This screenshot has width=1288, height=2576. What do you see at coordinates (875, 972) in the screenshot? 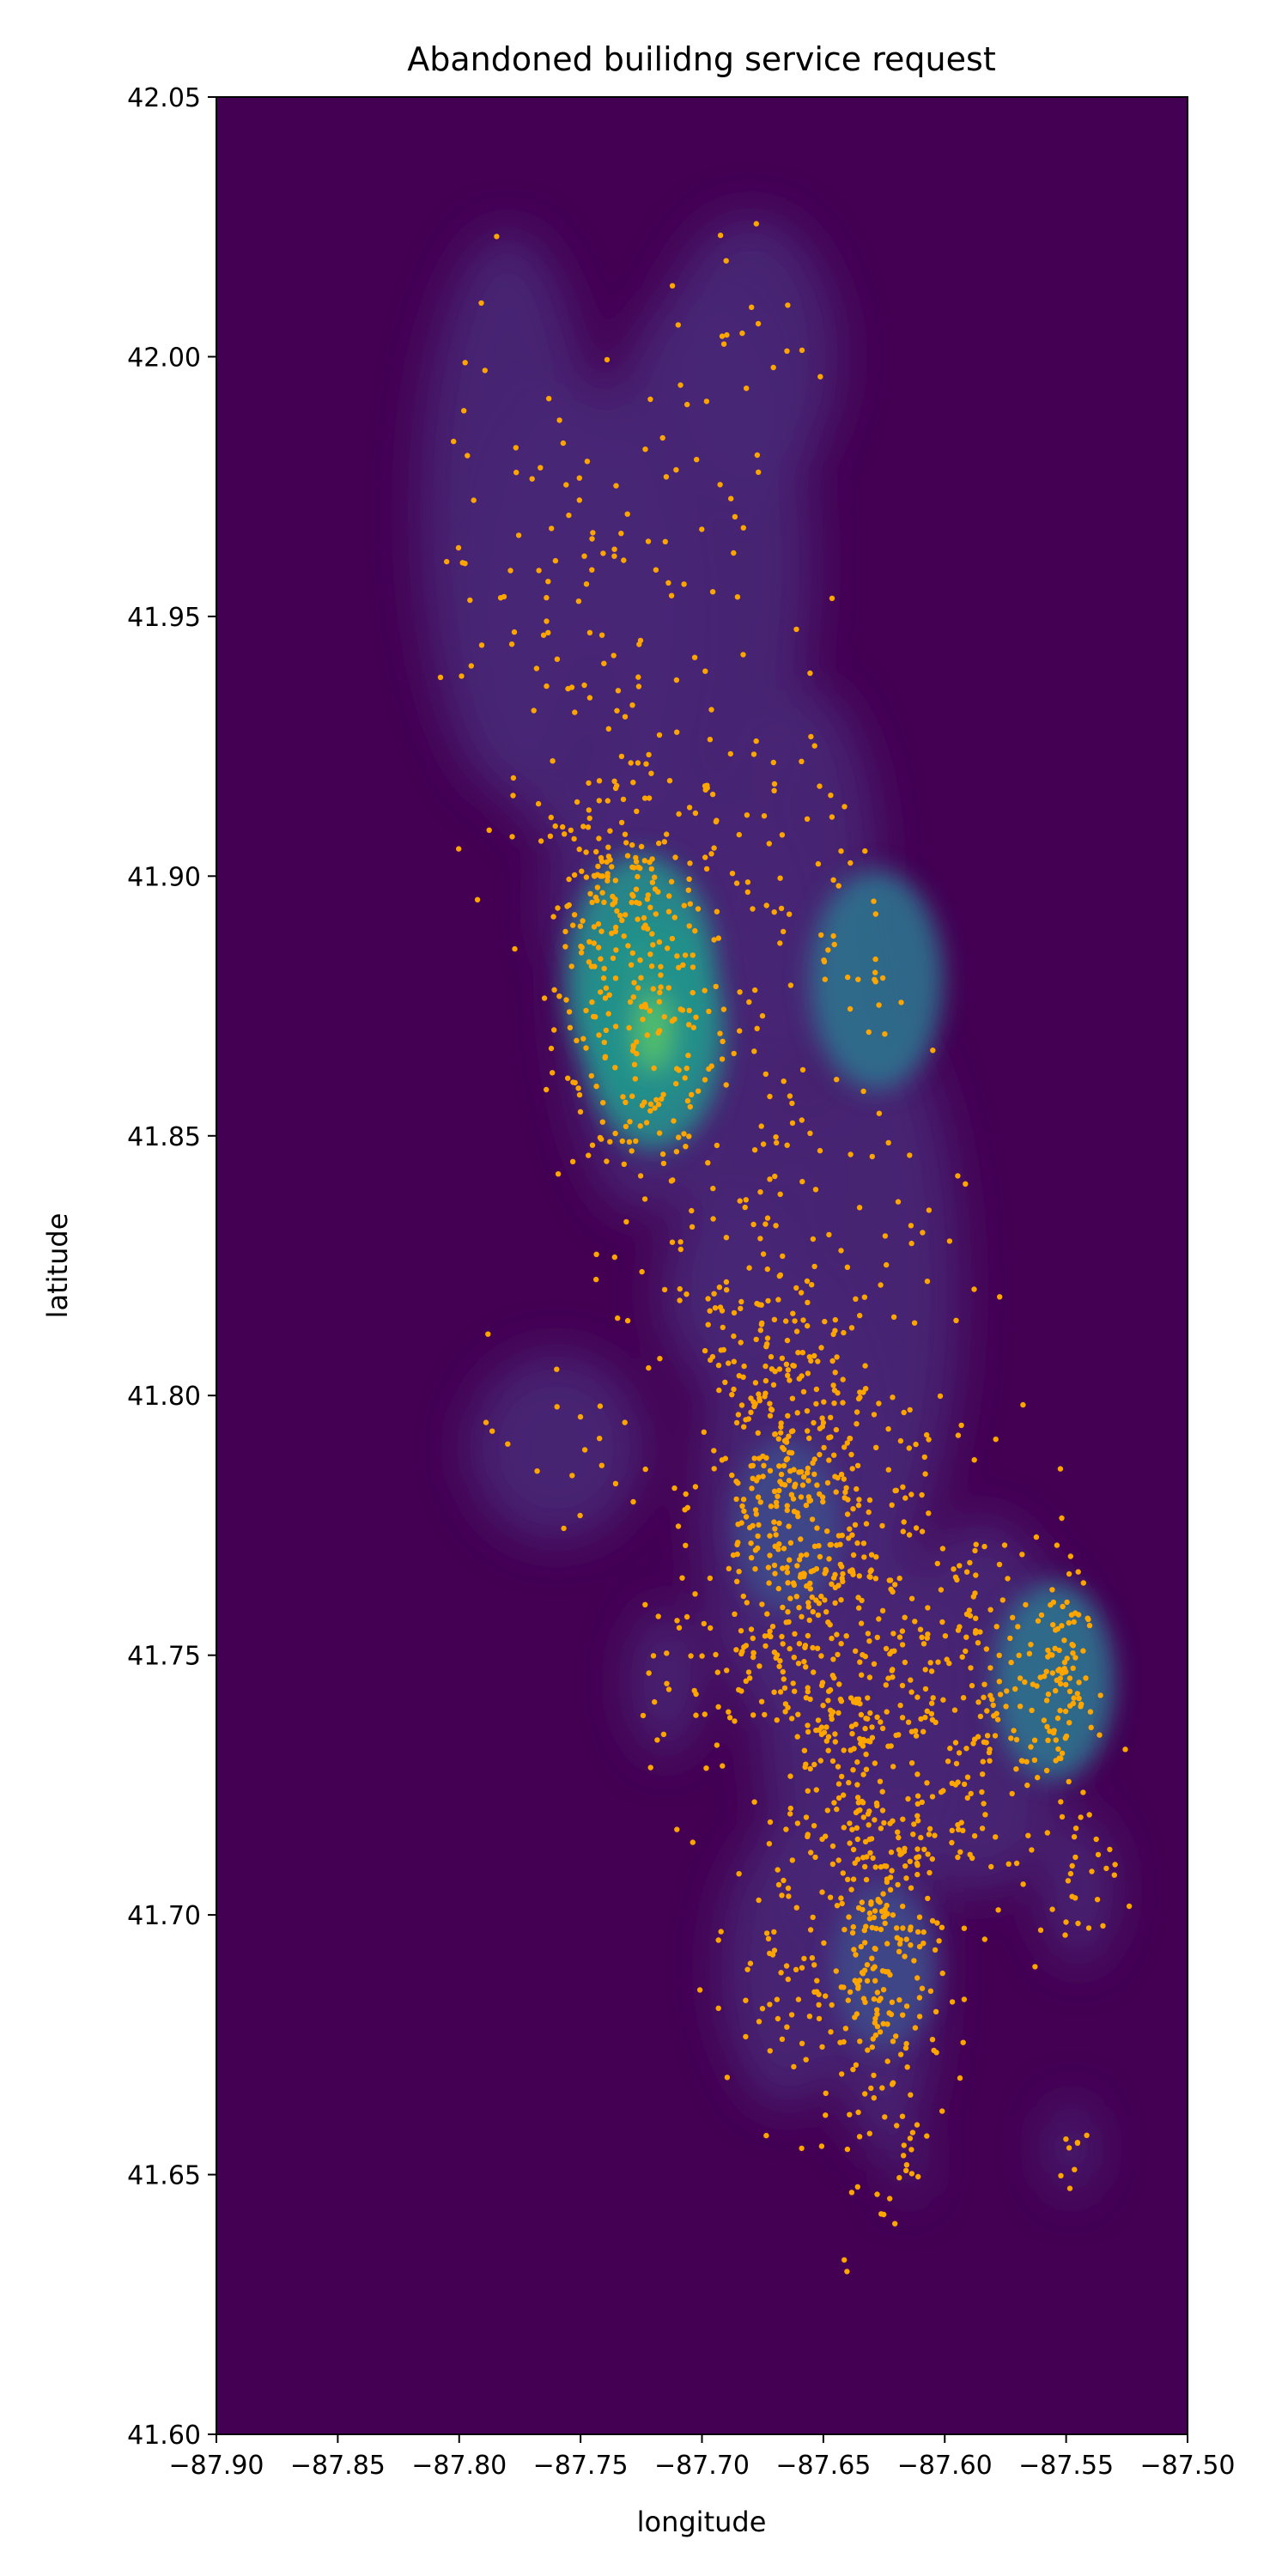
I see `scatter-point-1936` at bounding box center [875, 972].